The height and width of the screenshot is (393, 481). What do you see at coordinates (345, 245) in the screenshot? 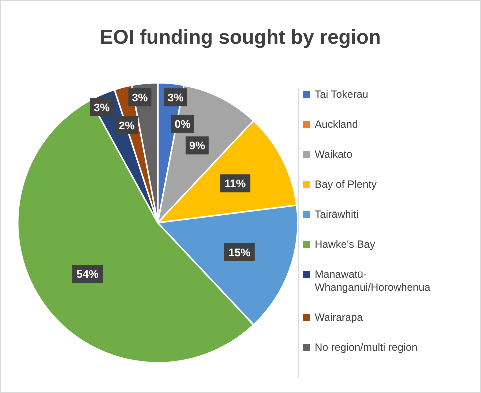
I see `legend-label: Hawke's Bay` at bounding box center [345, 245].